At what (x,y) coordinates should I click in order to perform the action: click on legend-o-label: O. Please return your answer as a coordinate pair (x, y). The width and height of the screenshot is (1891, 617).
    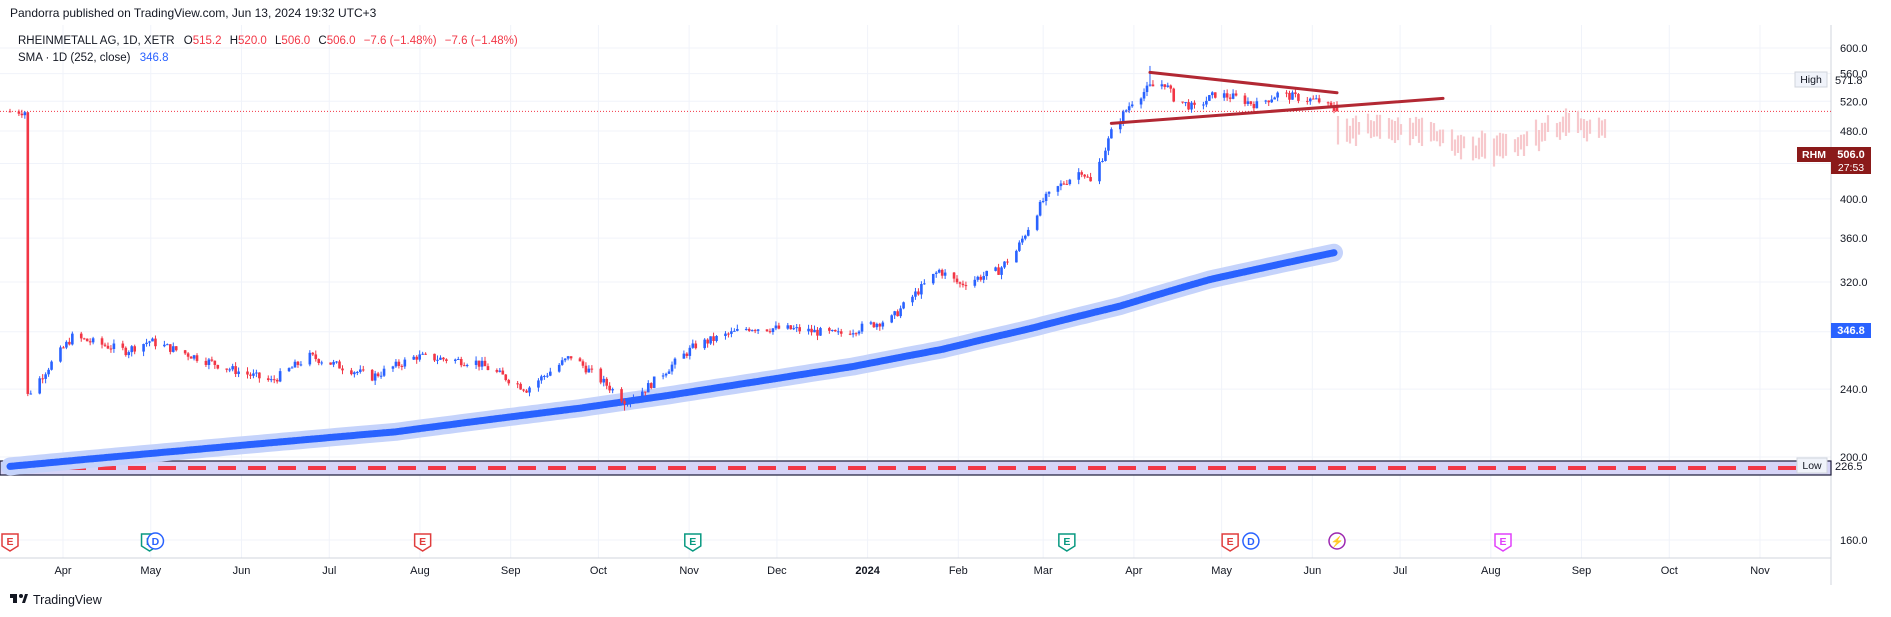
    Looking at the image, I should click on (188, 41).